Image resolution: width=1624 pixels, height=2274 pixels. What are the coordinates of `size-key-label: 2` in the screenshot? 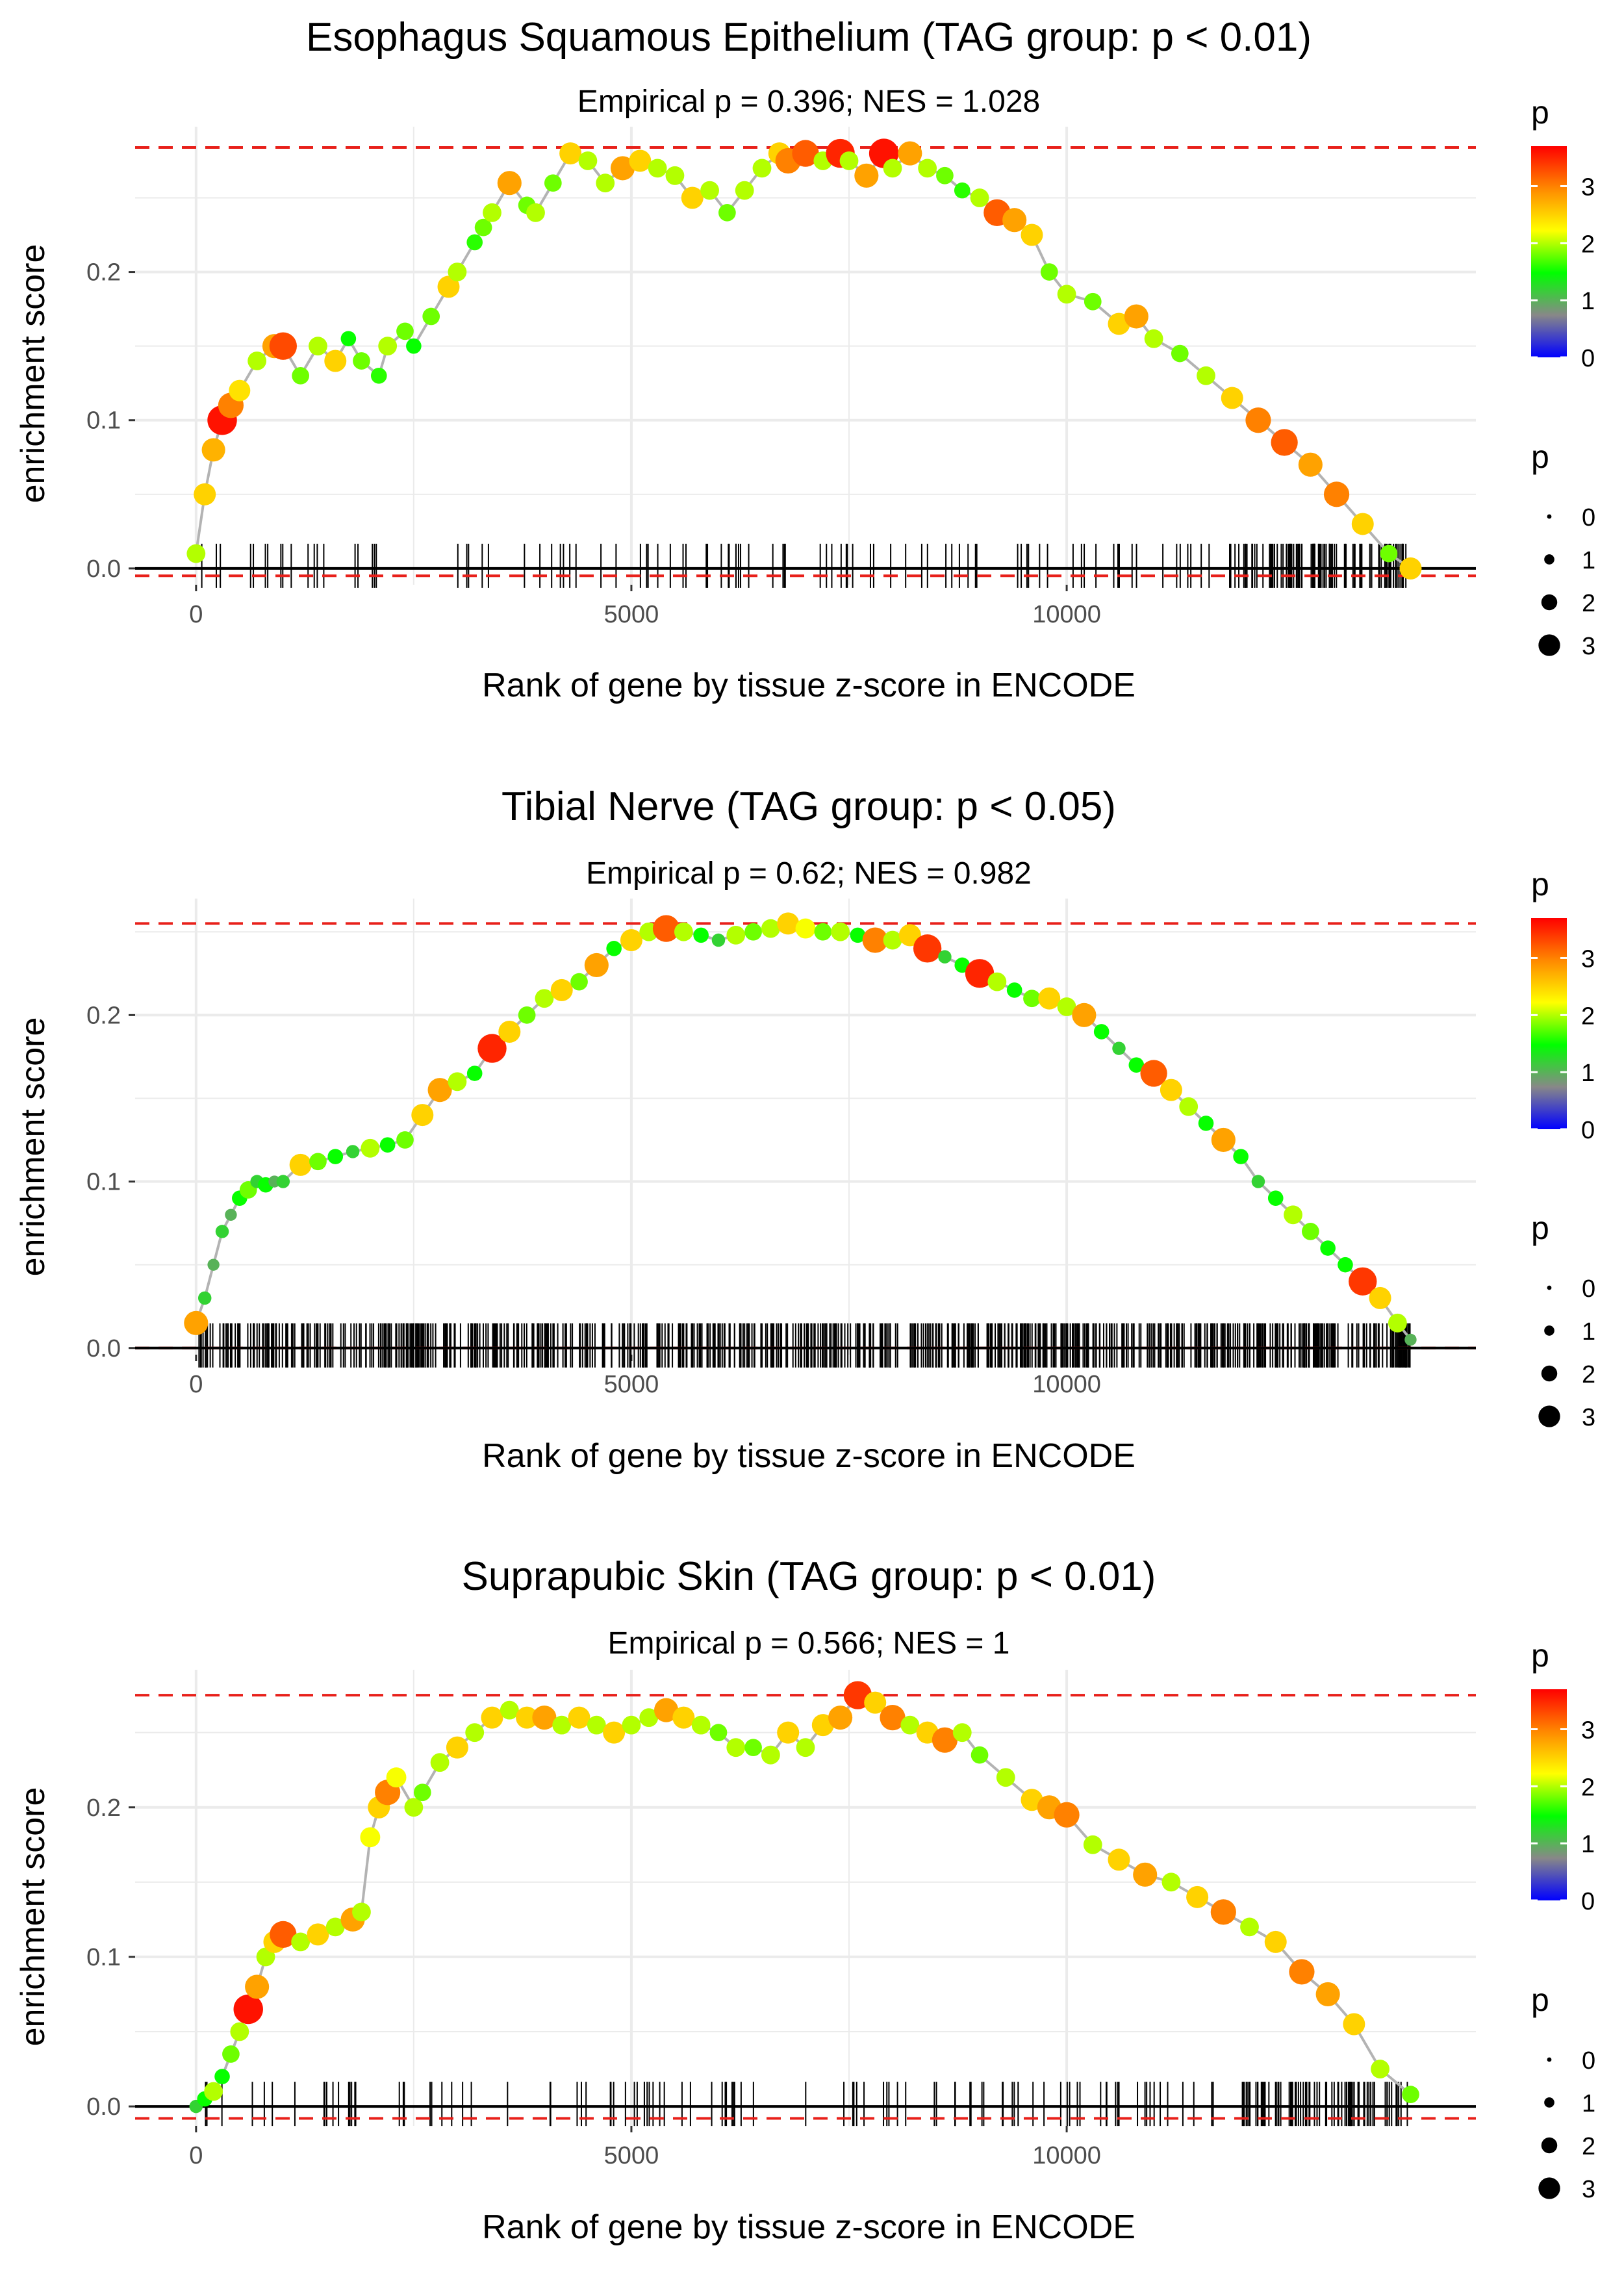 It's located at (1588, 603).